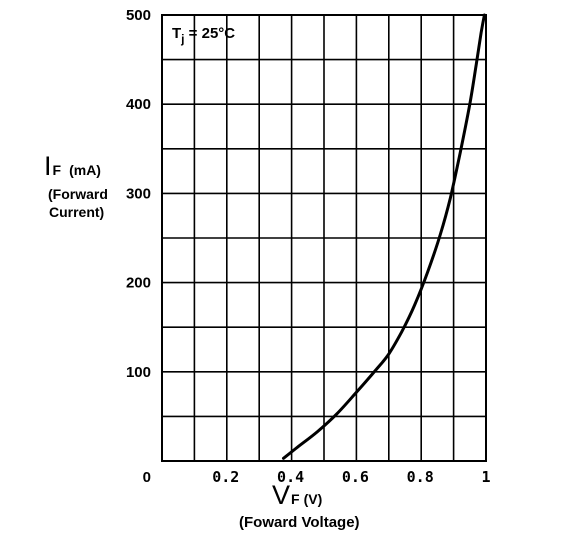 The width and height of the screenshot is (574, 533). What do you see at coordinates (182, 39) in the screenshot?
I see `annotation-sub: j` at bounding box center [182, 39].